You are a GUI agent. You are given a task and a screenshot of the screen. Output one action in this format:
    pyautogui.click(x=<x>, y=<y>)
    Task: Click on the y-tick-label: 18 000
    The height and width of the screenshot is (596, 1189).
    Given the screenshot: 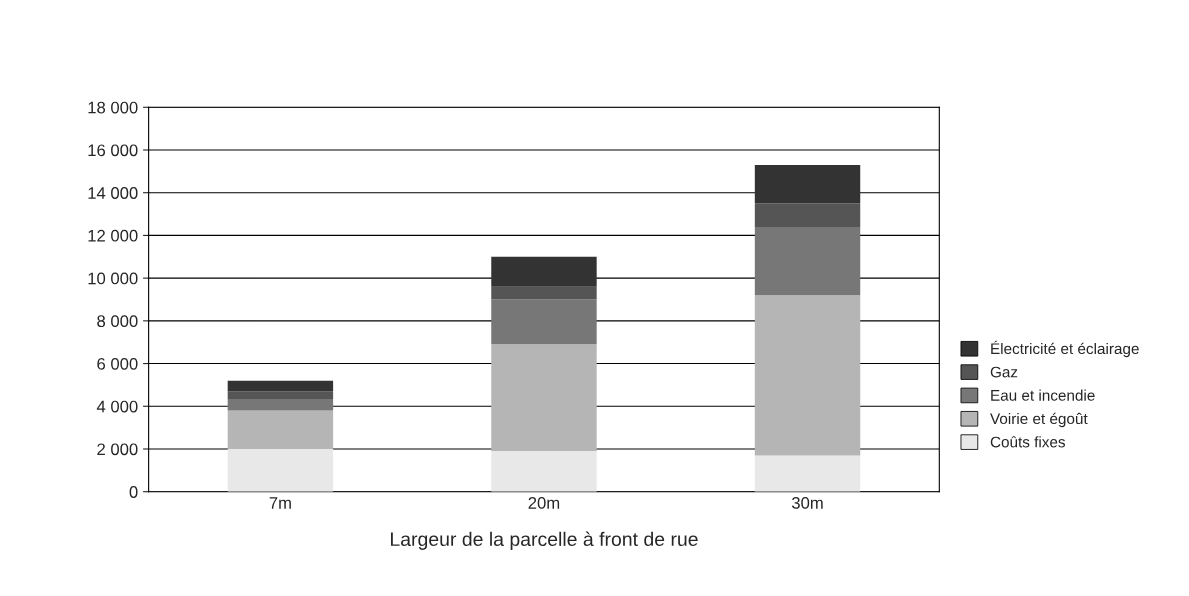 What is the action you would take?
    pyautogui.click(x=113, y=107)
    